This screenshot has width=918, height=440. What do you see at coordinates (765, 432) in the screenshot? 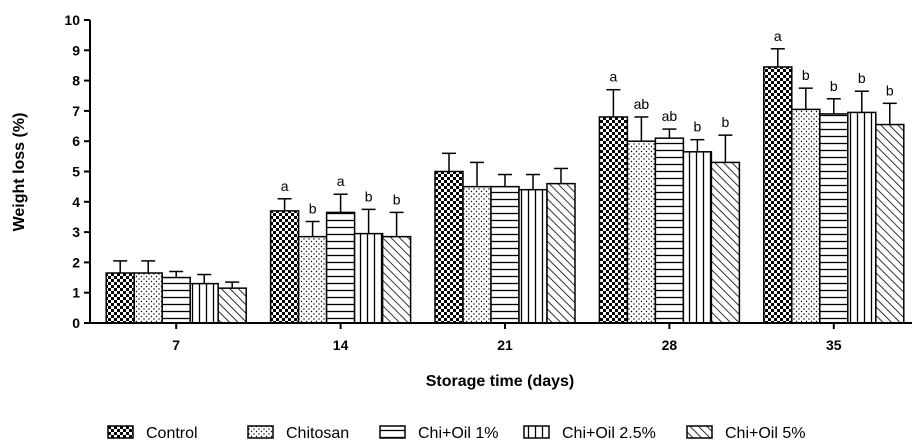
I see `legend-label: Chi+Oil 5%` at bounding box center [765, 432].